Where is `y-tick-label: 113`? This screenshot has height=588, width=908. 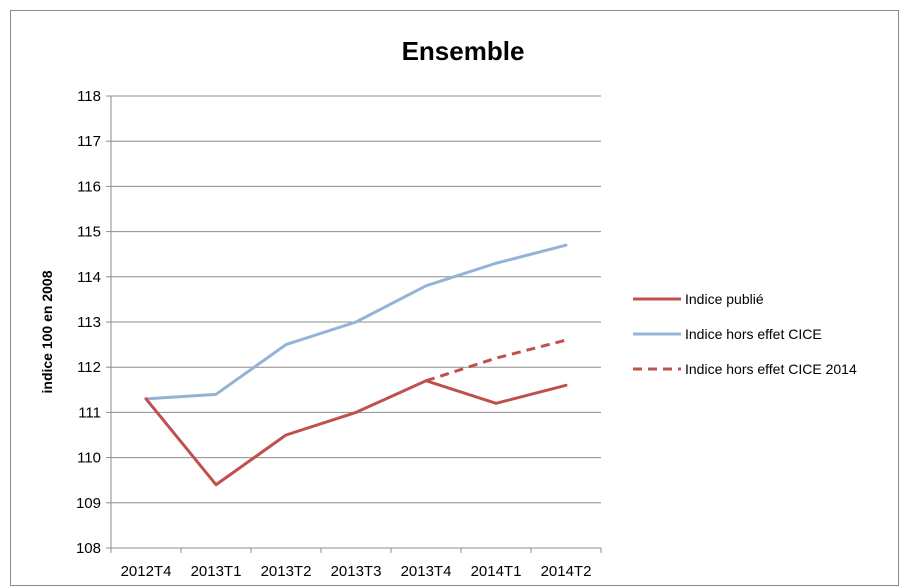
y-tick-label: 113 is located at coordinates (89, 322).